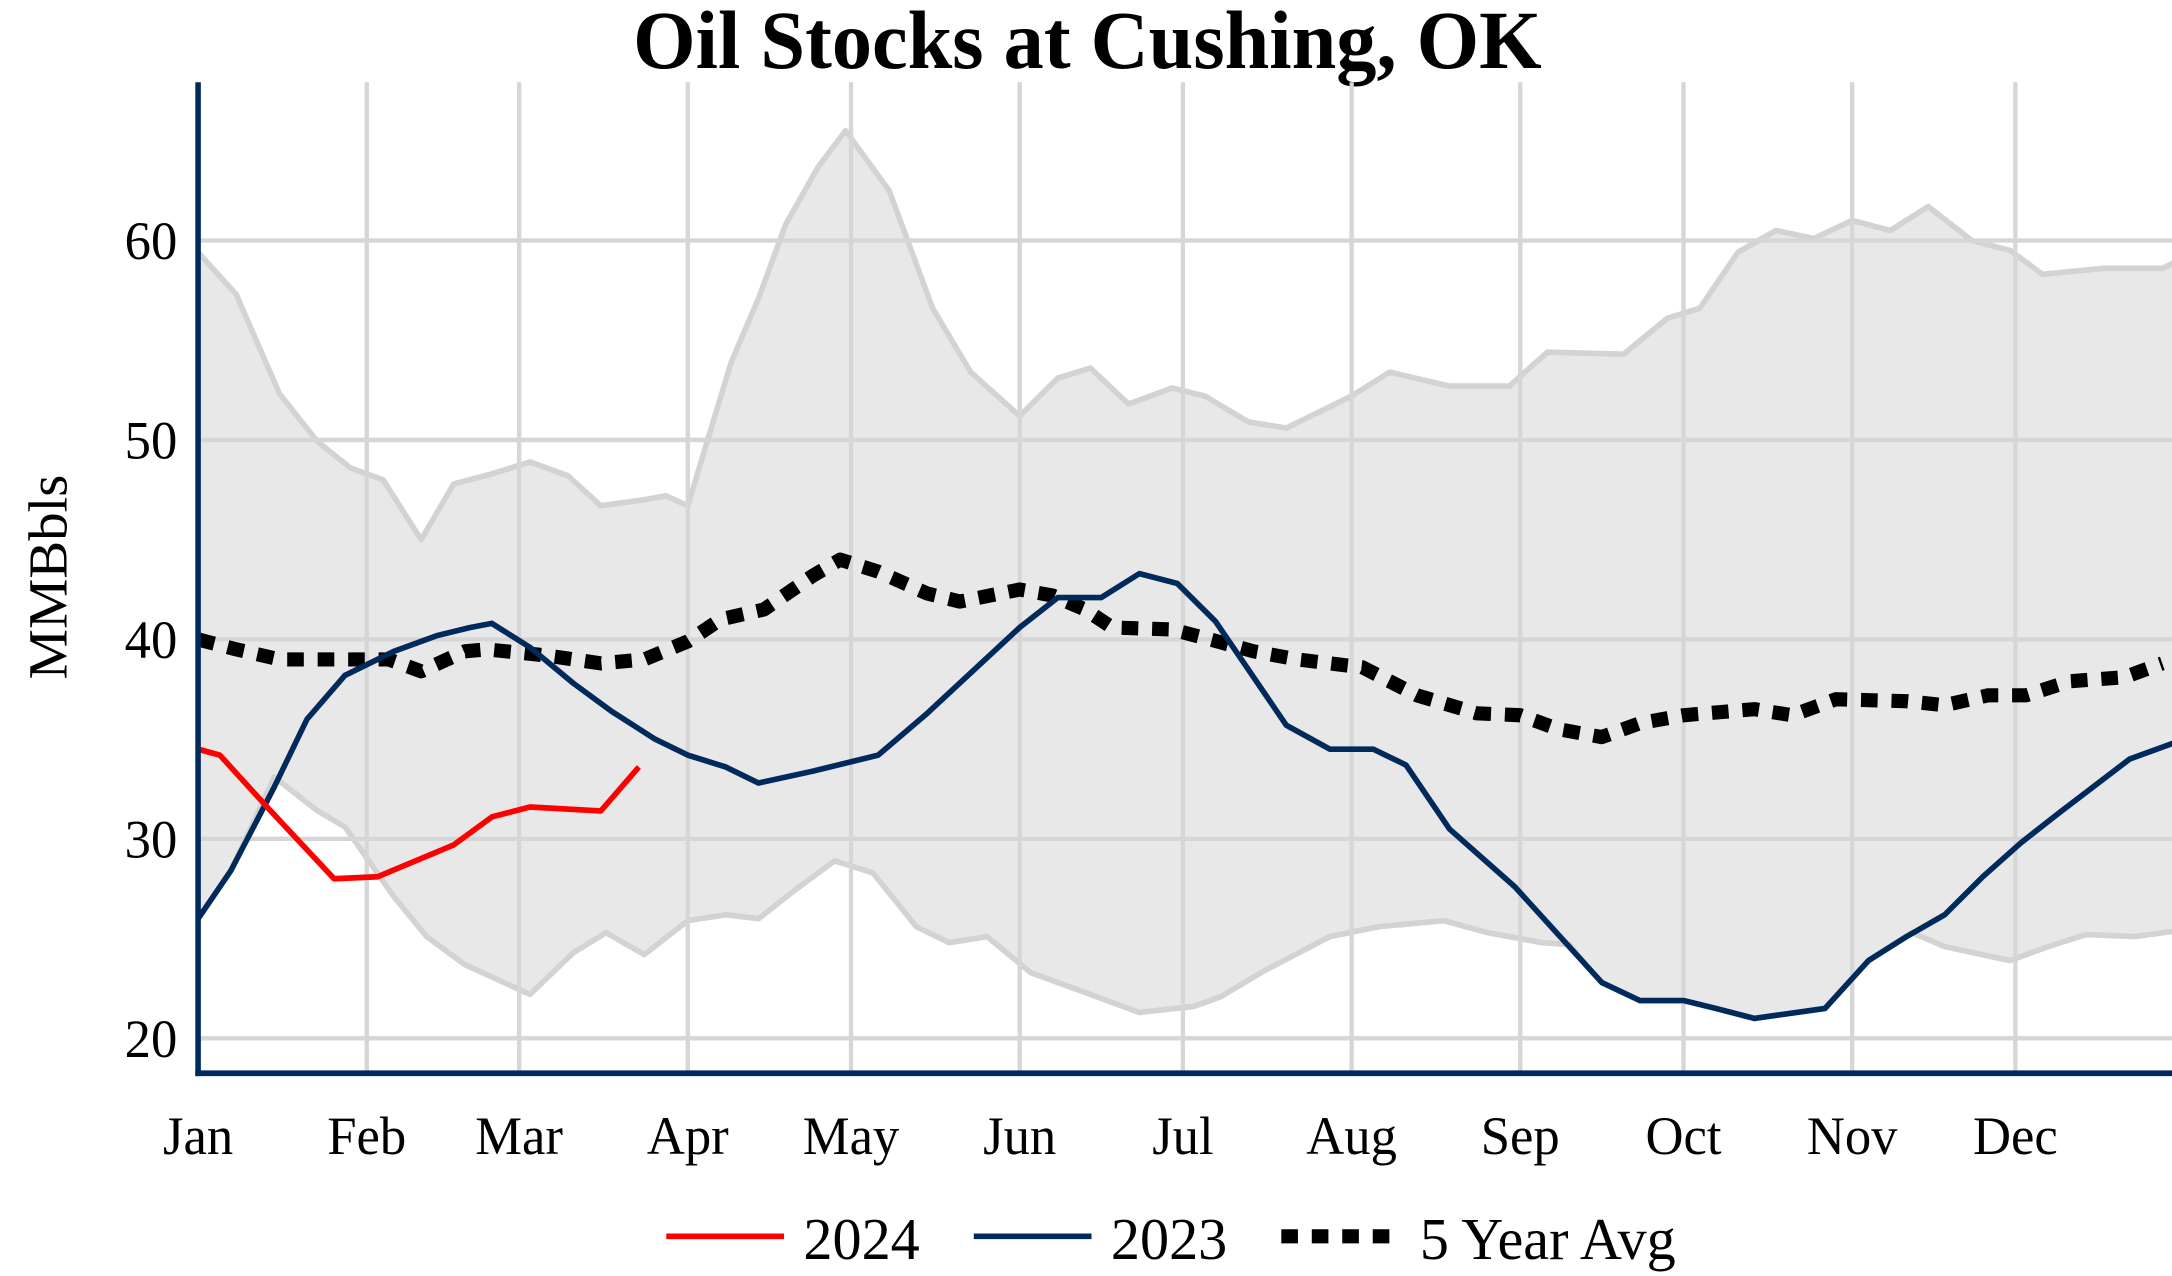 The width and height of the screenshot is (2172, 1276). Describe the element at coordinates (2015, 1137) in the screenshot. I see `x-tick-label: Dec` at that location.